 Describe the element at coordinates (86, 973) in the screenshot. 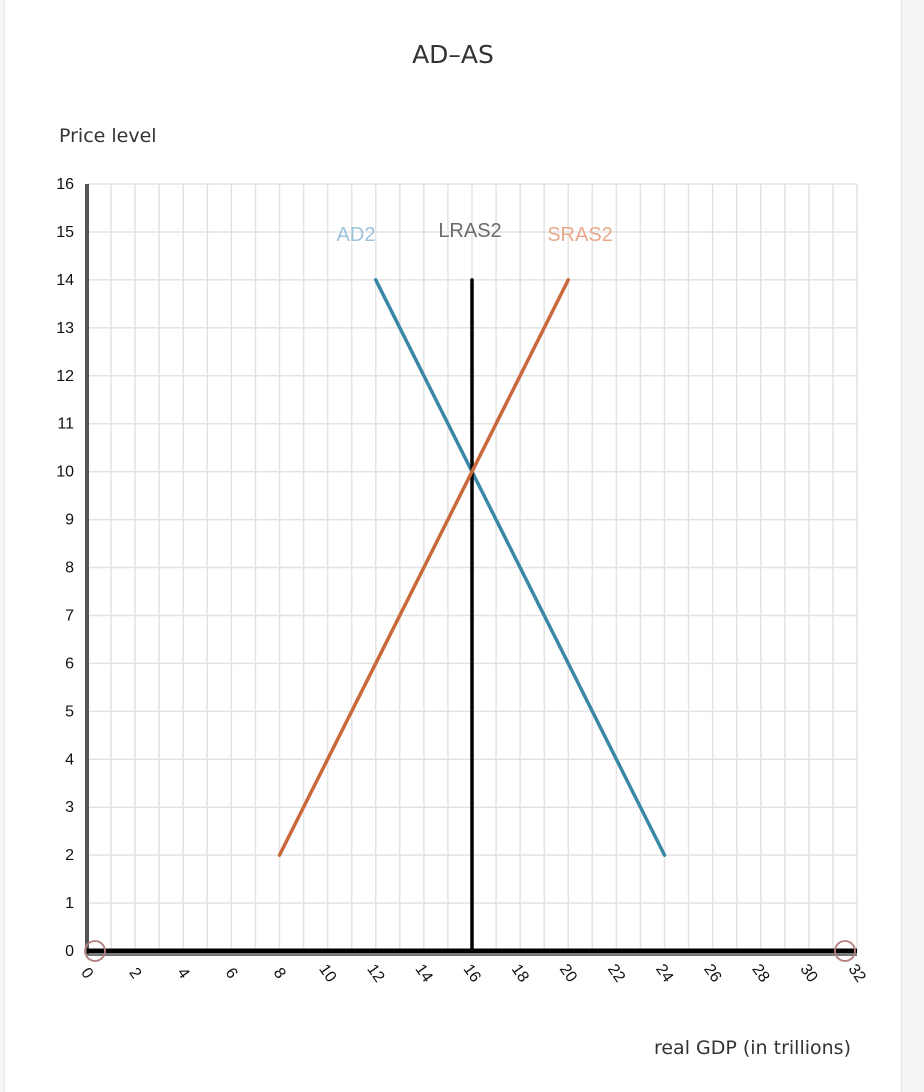

I see `x-tick-label: 0` at that location.